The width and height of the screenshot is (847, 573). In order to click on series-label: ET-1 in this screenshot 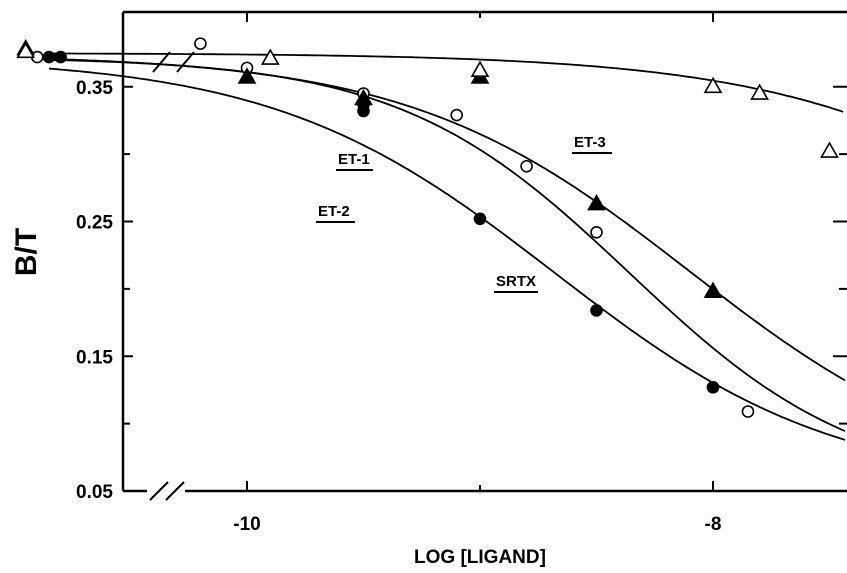, I will do `click(354, 159)`.